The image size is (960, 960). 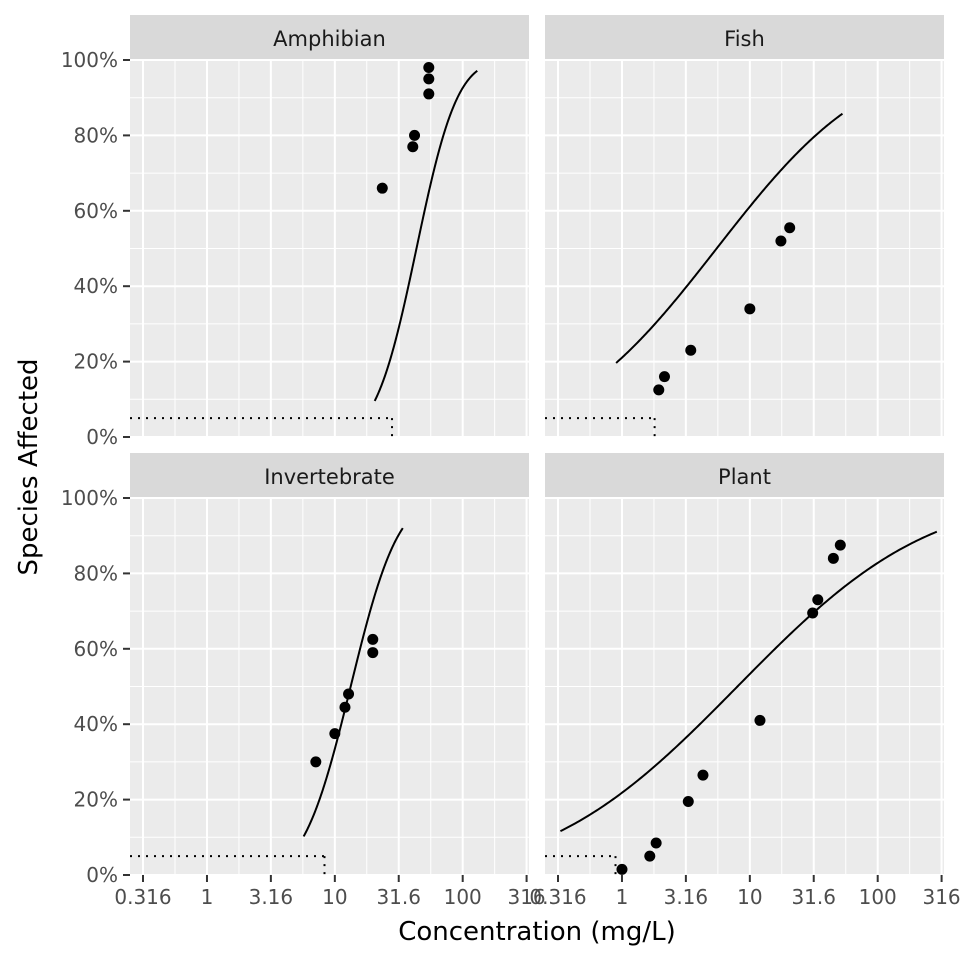 I want to click on strip-label-plant: Plant, so click(x=744, y=477).